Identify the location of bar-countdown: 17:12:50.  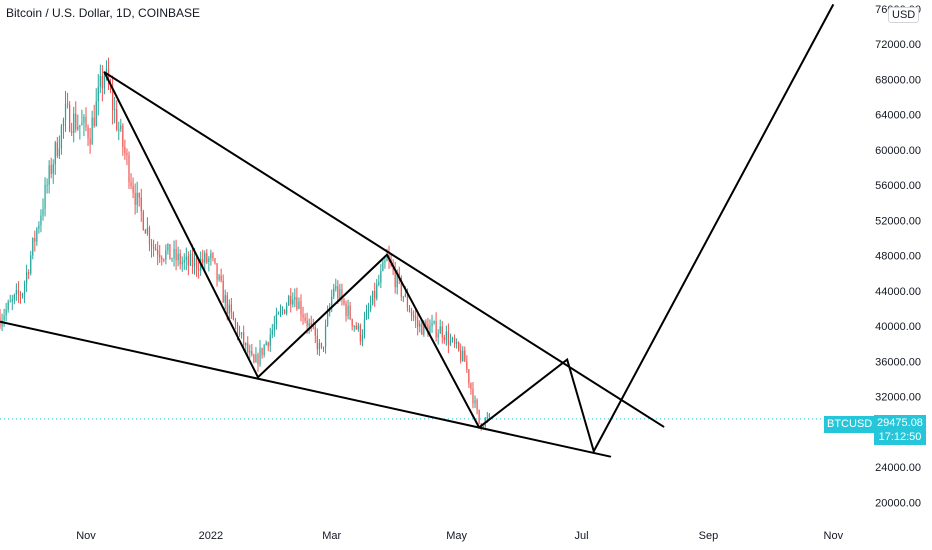
(900, 437).